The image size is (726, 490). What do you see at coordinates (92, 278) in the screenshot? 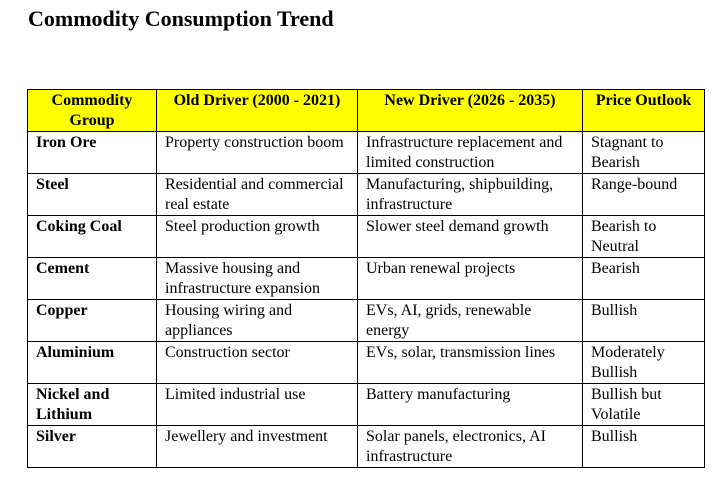
I see `commodity-cell: Cement` at bounding box center [92, 278].